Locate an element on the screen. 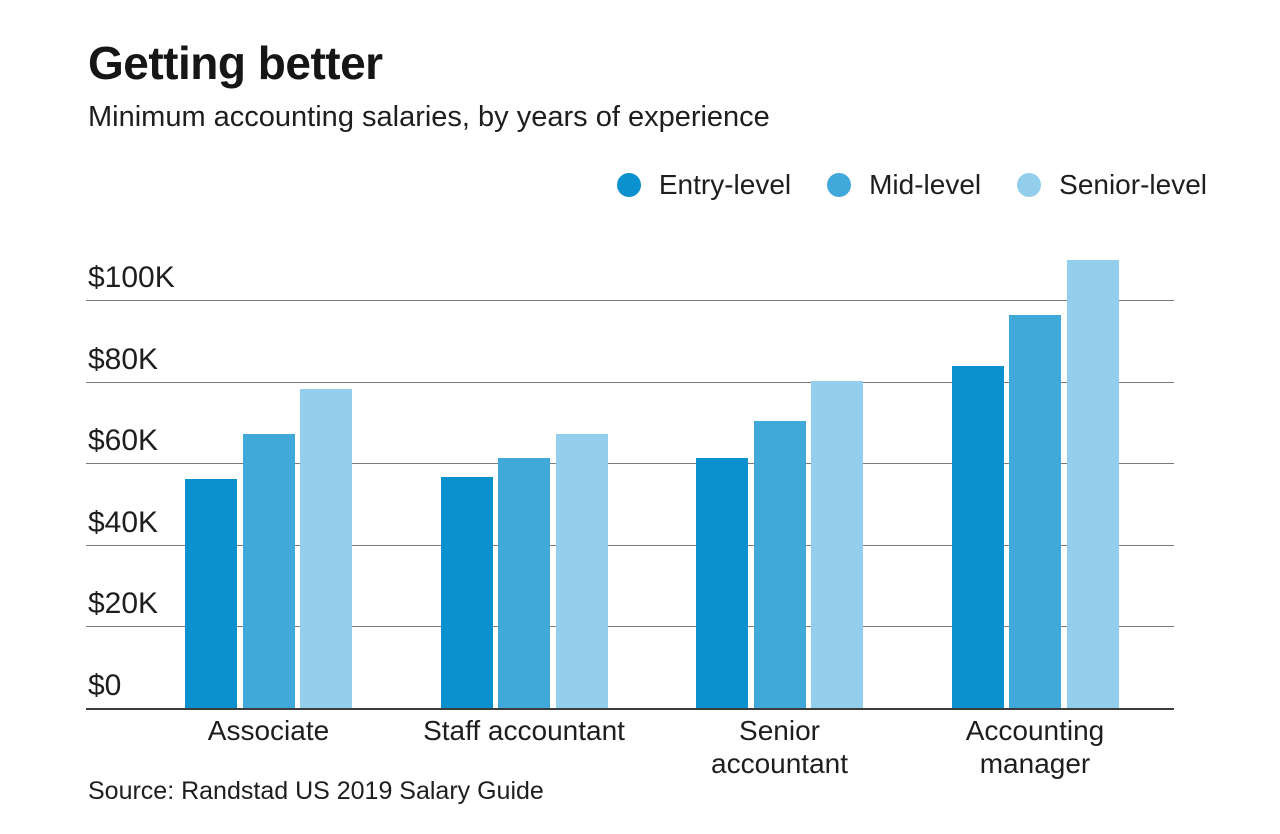 The image size is (1280, 834). legend-item-entry-level: Entry-level is located at coordinates (704, 185).